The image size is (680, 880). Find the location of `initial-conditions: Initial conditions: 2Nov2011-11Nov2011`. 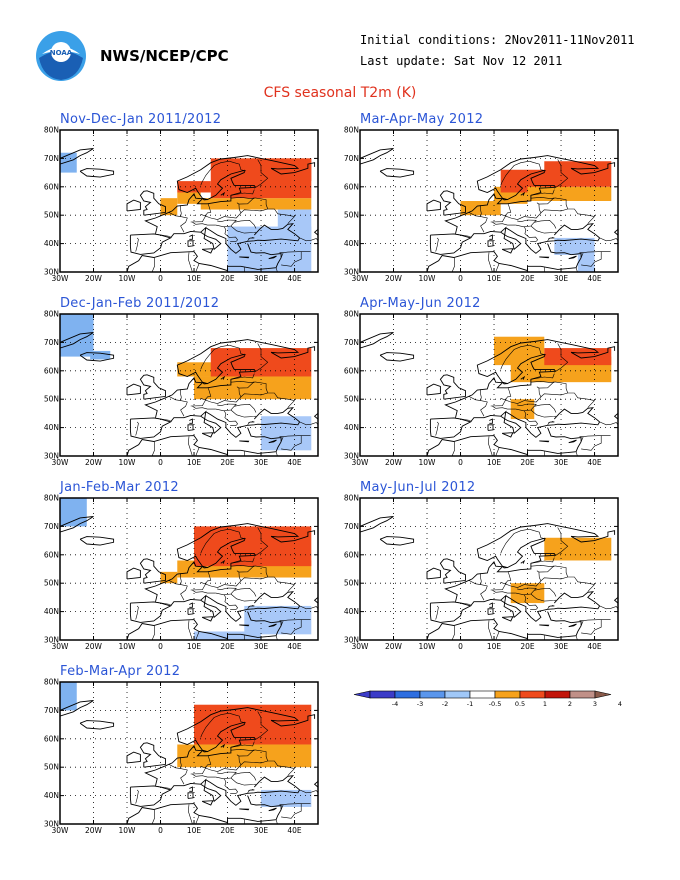

initial-conditions: Initial conditions: 2Nov2011-11Nov2011 is located at coordinates (497, 40).